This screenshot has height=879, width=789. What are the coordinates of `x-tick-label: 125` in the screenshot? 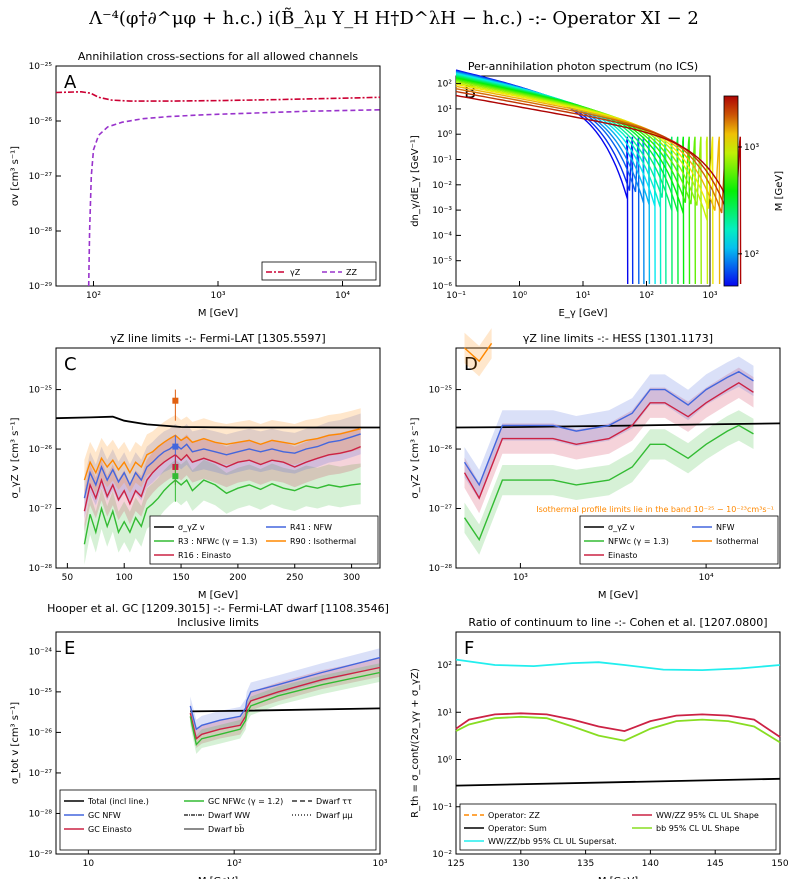 It's located at (455, 864).